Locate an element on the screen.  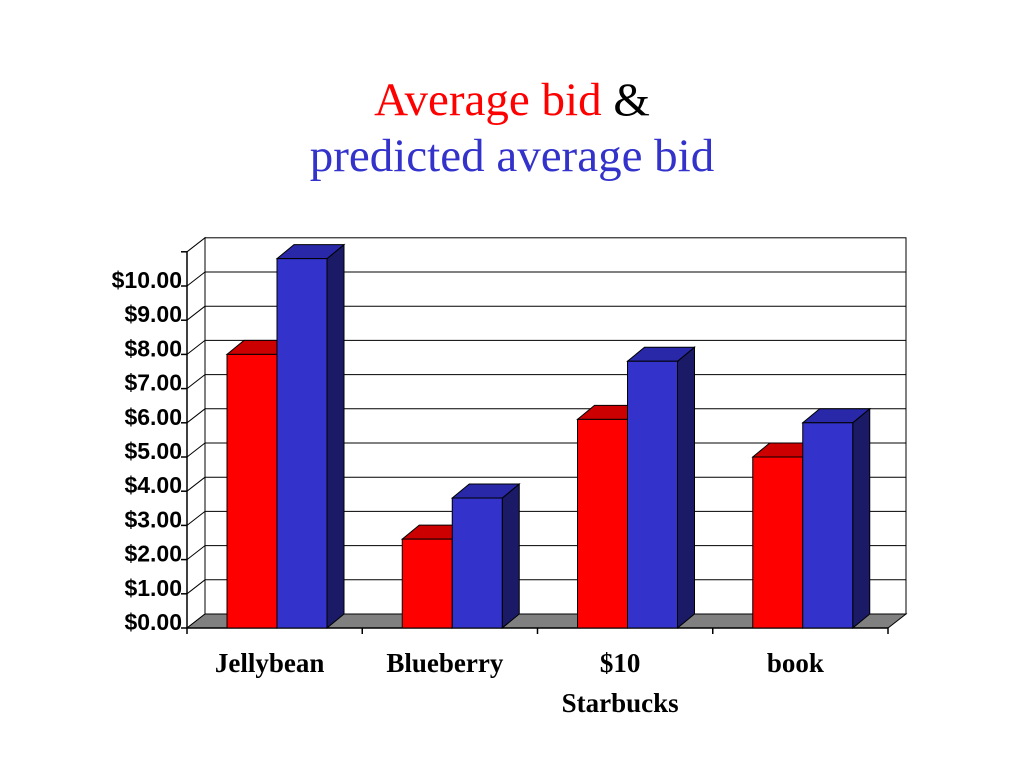
y-tick-label: $2.00 is located at coordinates (153, 554).